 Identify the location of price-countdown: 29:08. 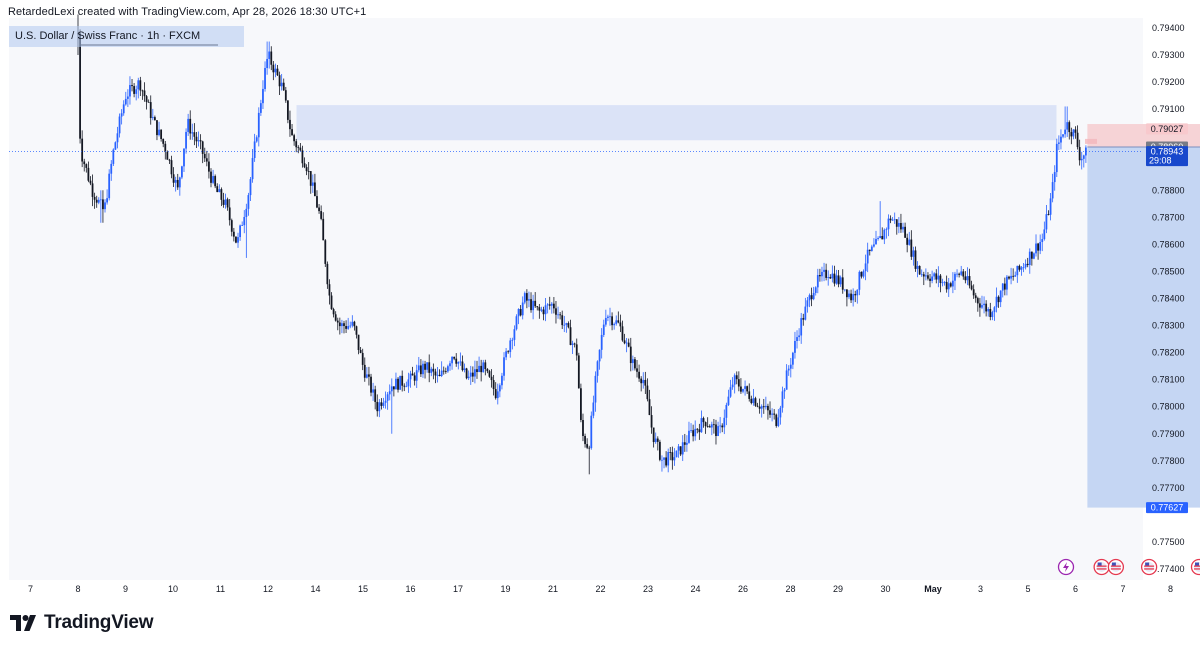
(1160, 161).